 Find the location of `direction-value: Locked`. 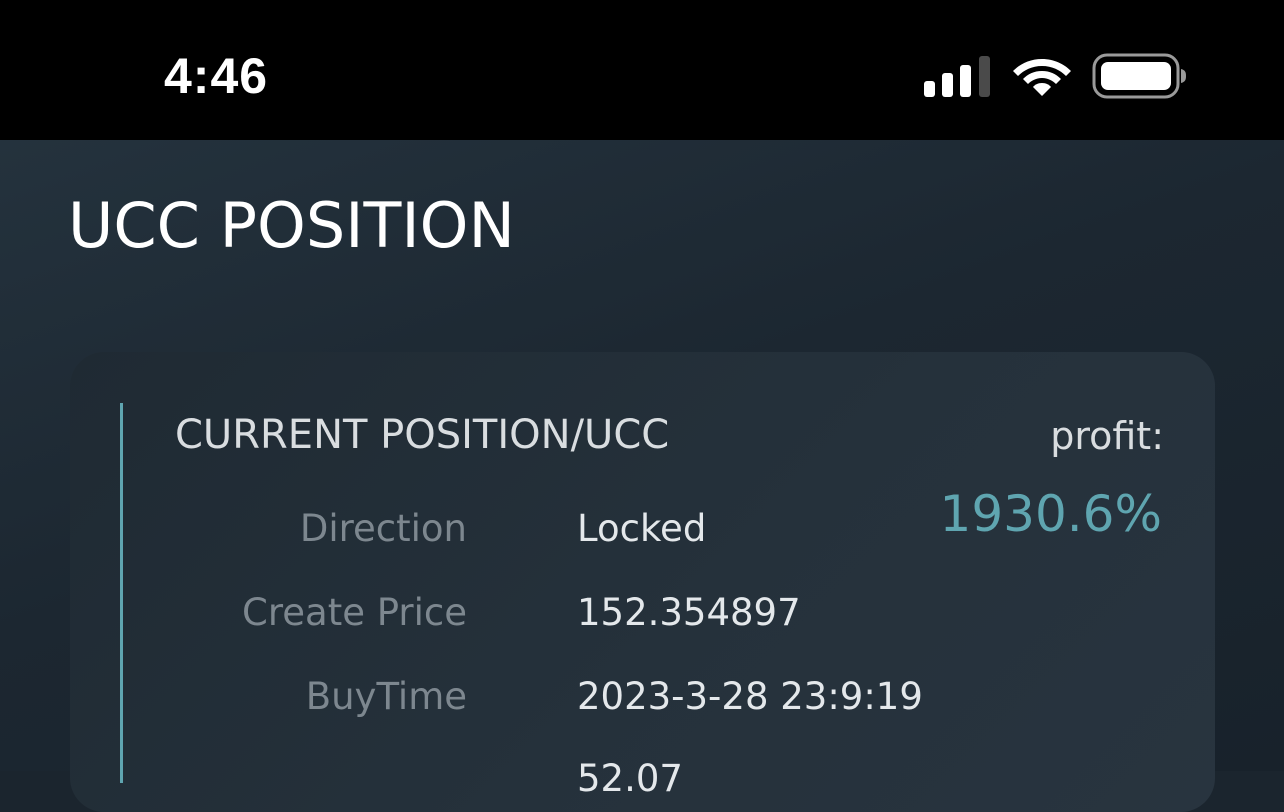

direction-value: Locked is located at coordinates (642, 528).